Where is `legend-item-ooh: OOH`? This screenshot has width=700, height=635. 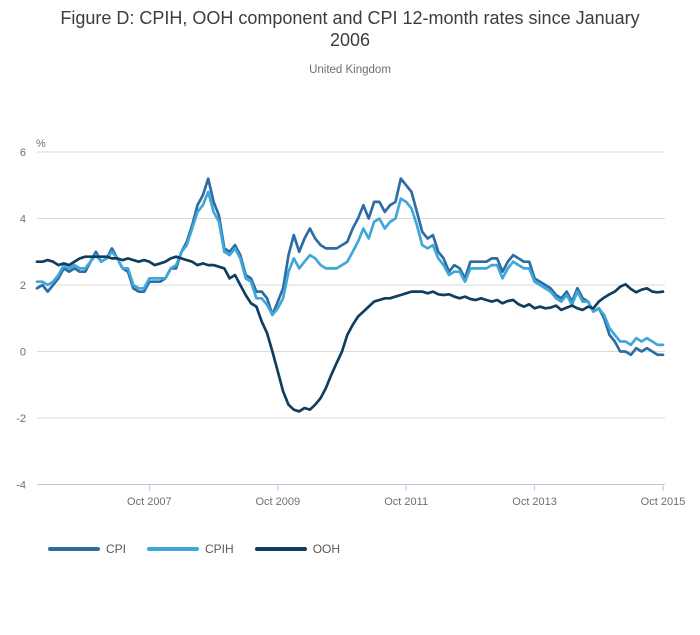
legend-item-ooh: OOH is located at coordinates (307, 549).